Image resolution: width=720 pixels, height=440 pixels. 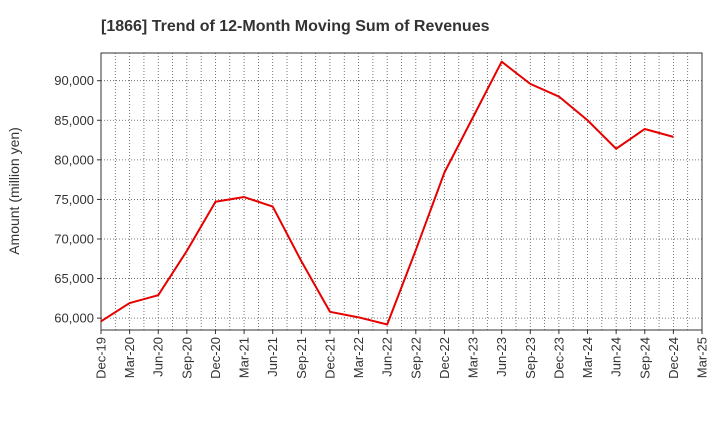 What do you see at coordinates (215, 358) in the screenshot?
I see `x-tick-label: Dec-20` at bounding box center [215, 358].